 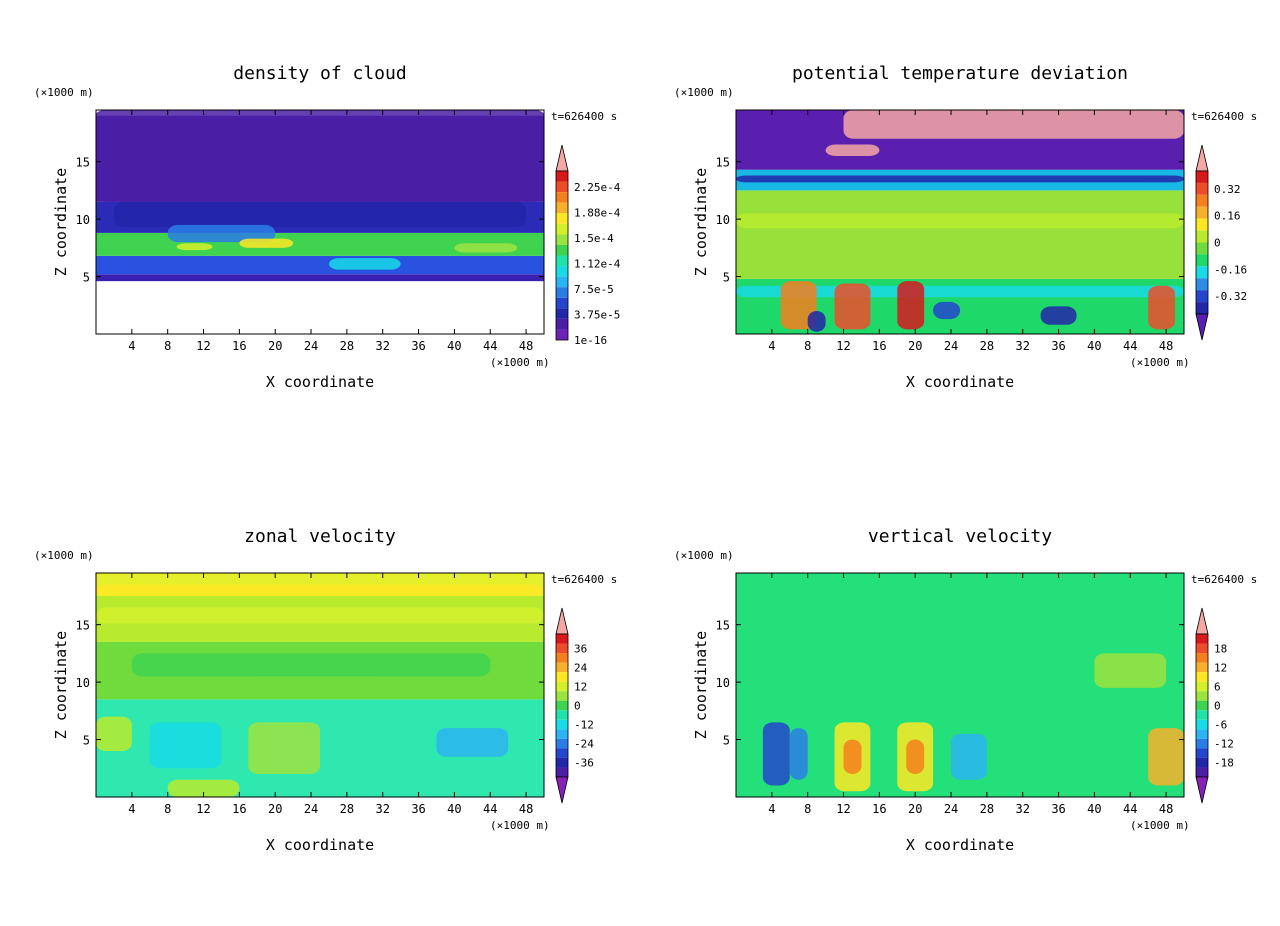 What do you see at coordinates (1227, 189) in the screenshot?
I see `colorbar-label: 0.32` at bounding box center [1227, 189].